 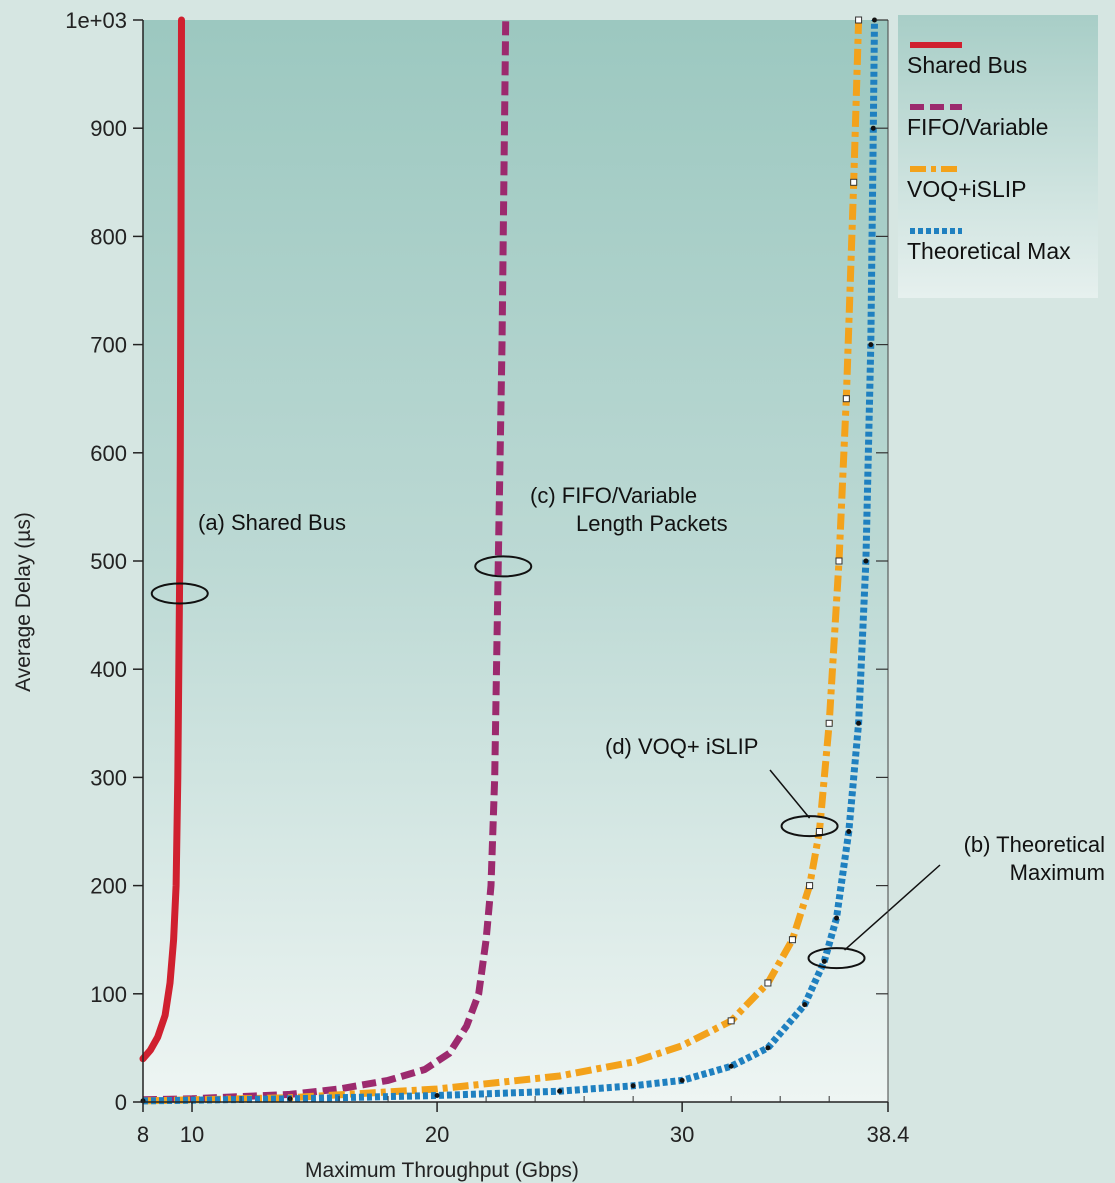 What do you see at coordinates (96, 20) in the screenshot?
I see `y-tick-label: 1e+03` at bounding box center [96, 20].